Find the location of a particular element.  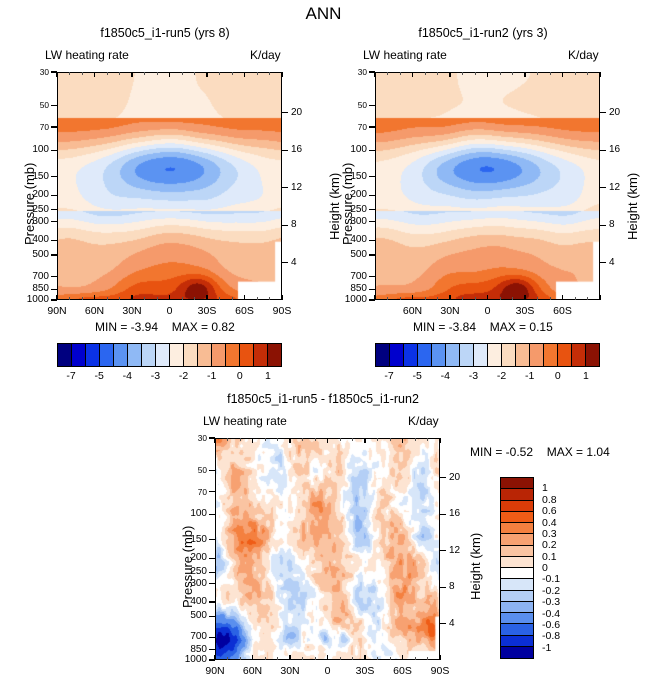

colorbar-tick-label: -1 is located at coordinates (212, 376).